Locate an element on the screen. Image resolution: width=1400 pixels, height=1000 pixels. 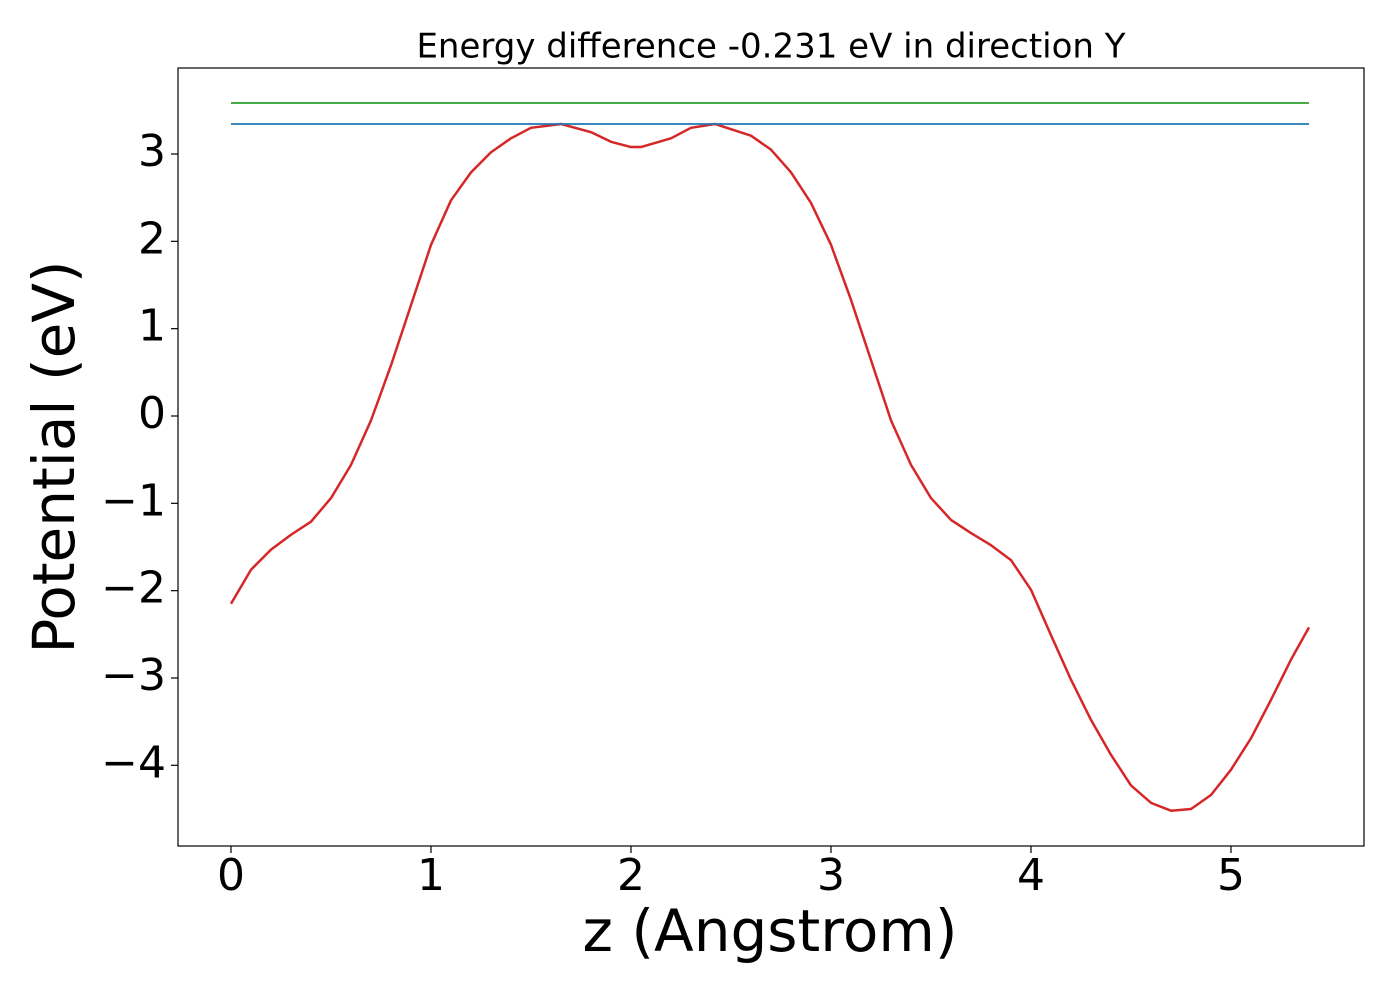
y-tick-label: 1 is located at coordinates (152, 326).